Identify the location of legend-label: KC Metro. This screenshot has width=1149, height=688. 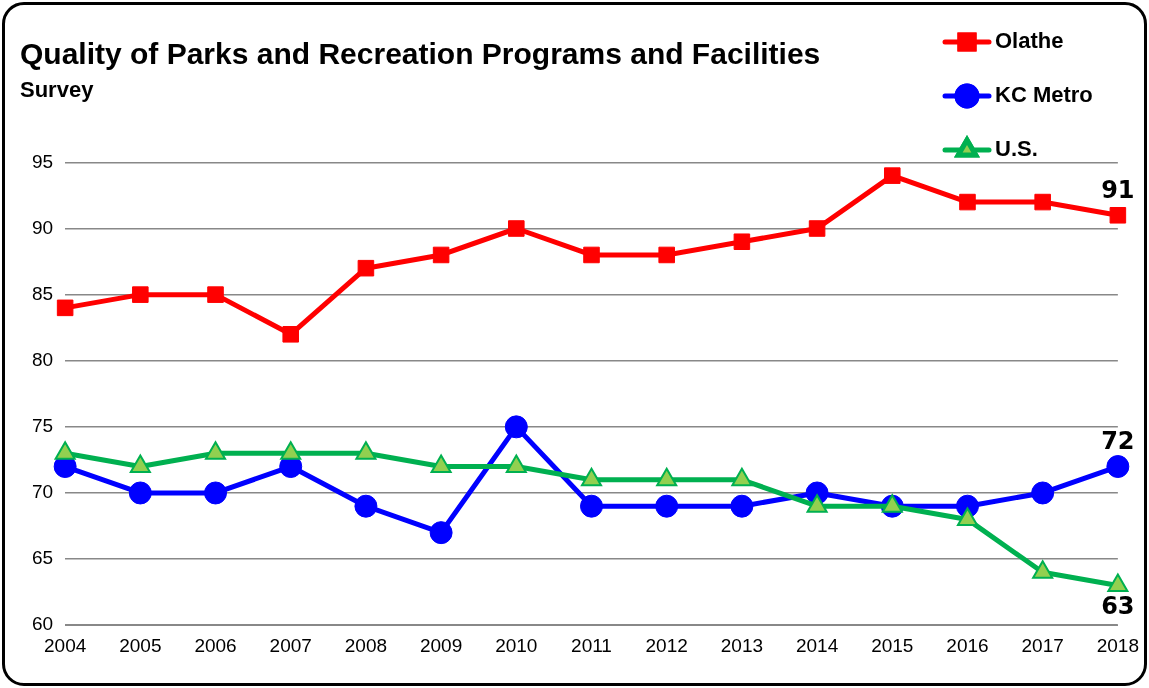
(1044, 95).